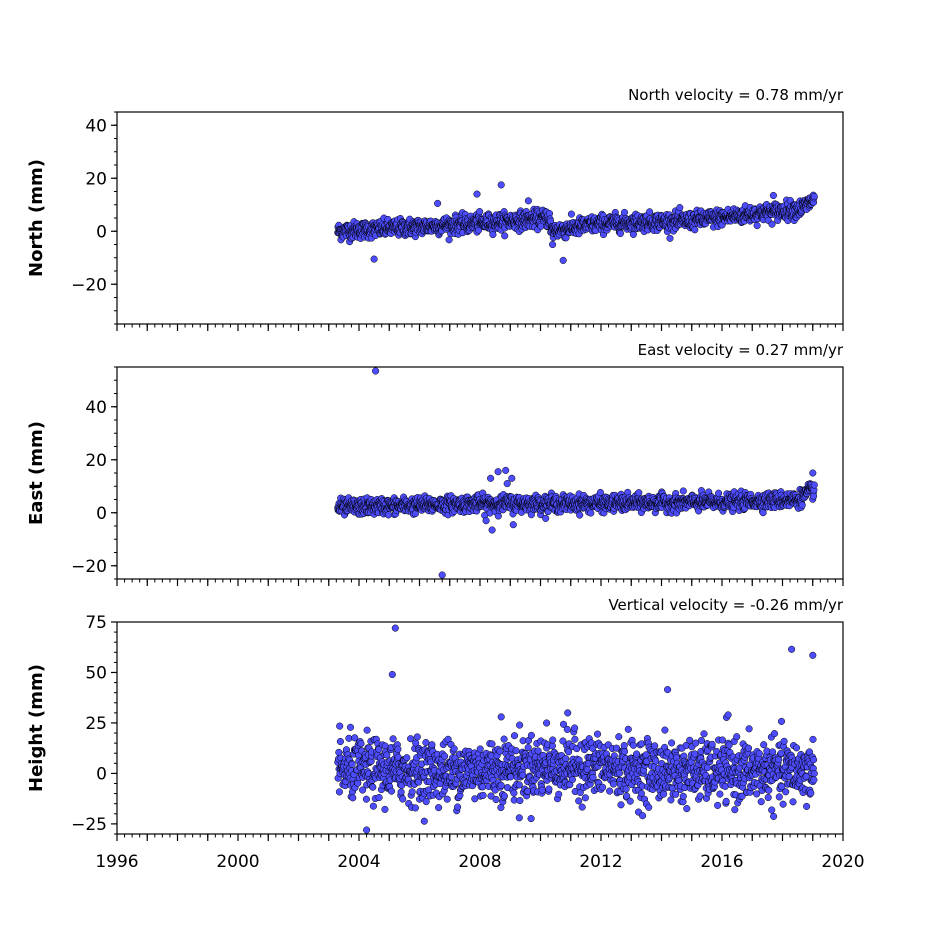 The image size is (937, 937). I want to click on y-tick-label: 0, so click(101, 774).